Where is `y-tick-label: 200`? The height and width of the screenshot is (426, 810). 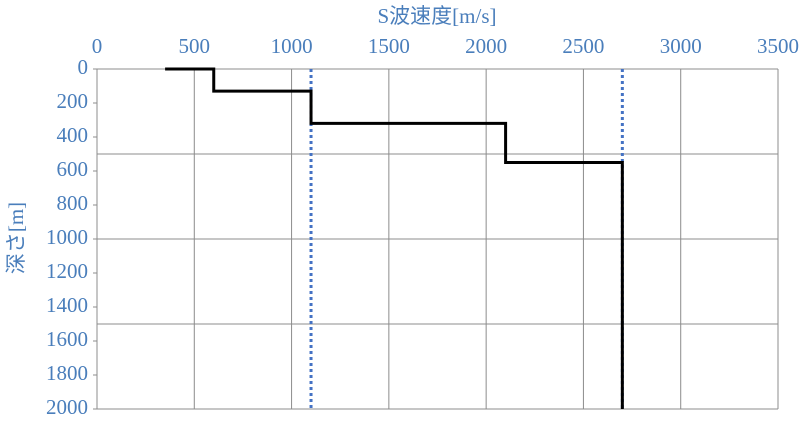
y-tick-label: 200 is located at coordinates (73, 101).